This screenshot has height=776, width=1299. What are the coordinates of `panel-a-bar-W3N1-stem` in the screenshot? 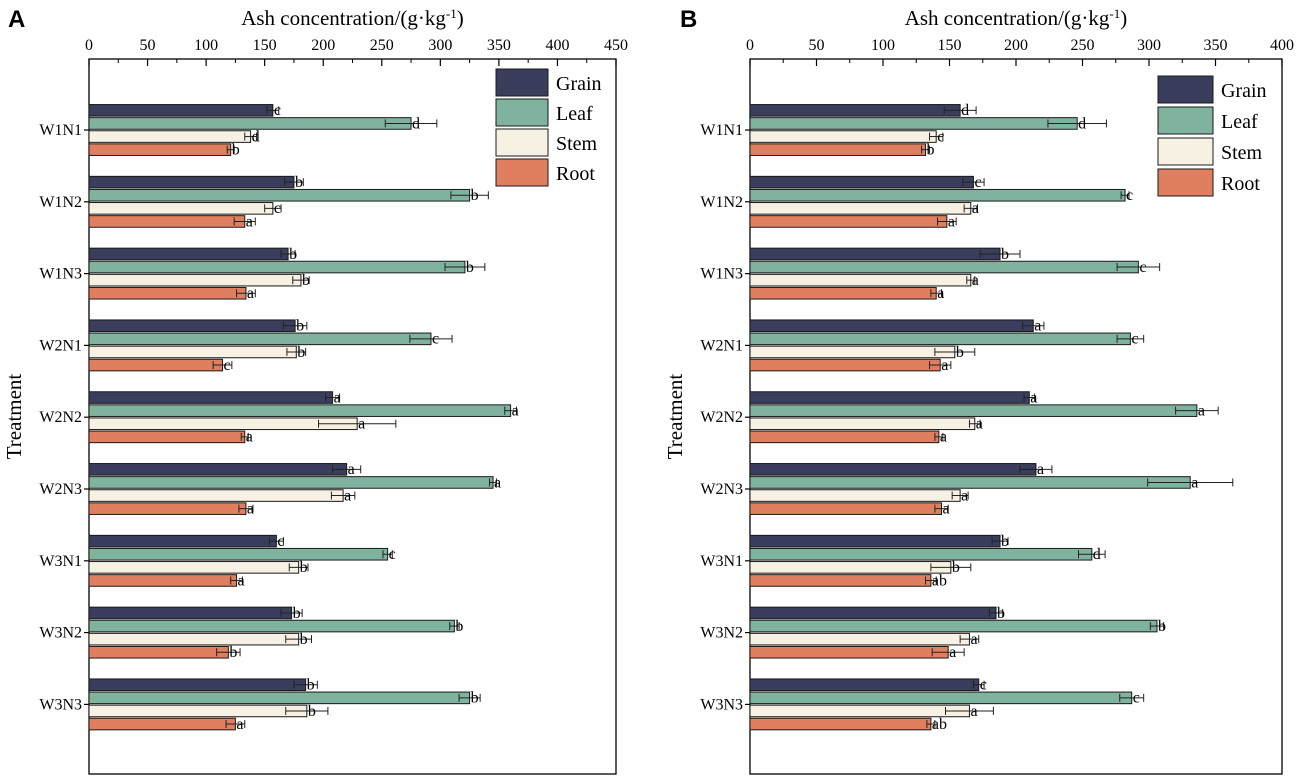 It's located at (194, 567).